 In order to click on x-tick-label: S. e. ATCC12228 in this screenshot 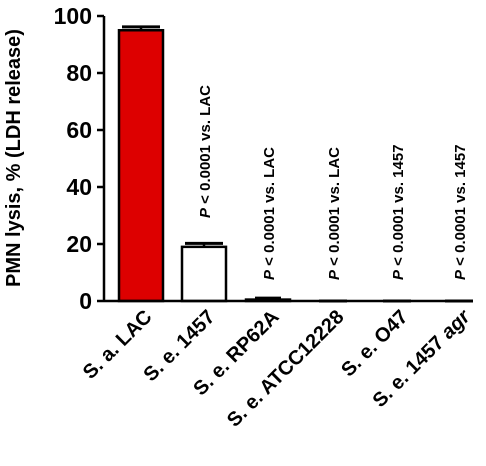, I will do `click(286, 369)`.